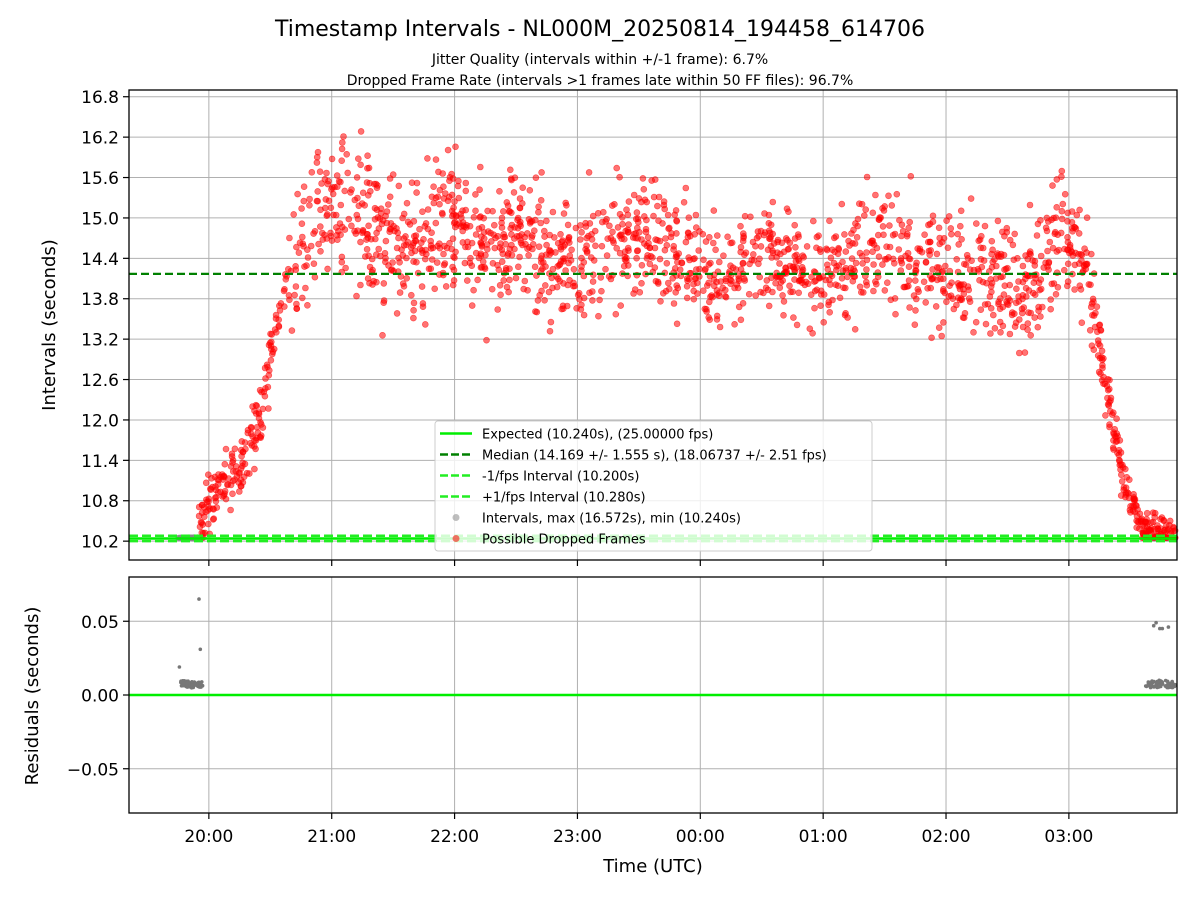 The image size is (1200, 900). I want to click on x-tick-label: 21:00, so click(331, 837).